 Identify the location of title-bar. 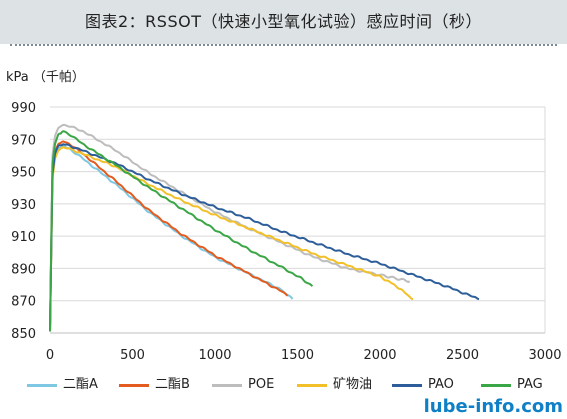
(283, 22).